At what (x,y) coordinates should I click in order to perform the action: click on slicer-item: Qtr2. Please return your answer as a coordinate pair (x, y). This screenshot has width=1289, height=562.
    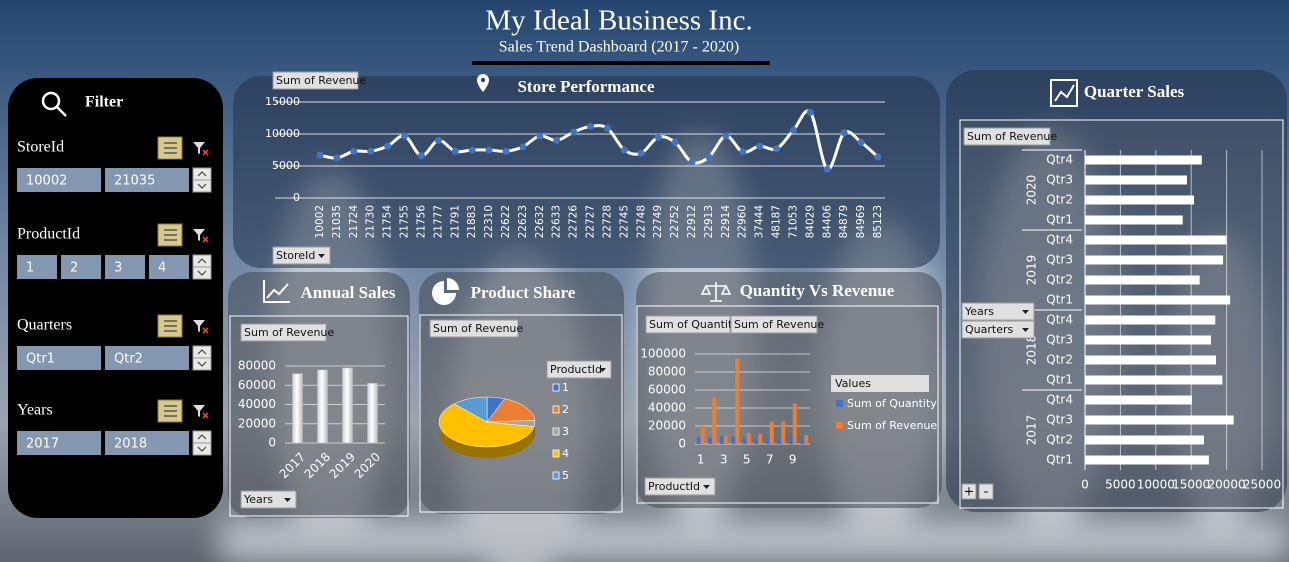
    Looking at the image, I should click on (147, 358).